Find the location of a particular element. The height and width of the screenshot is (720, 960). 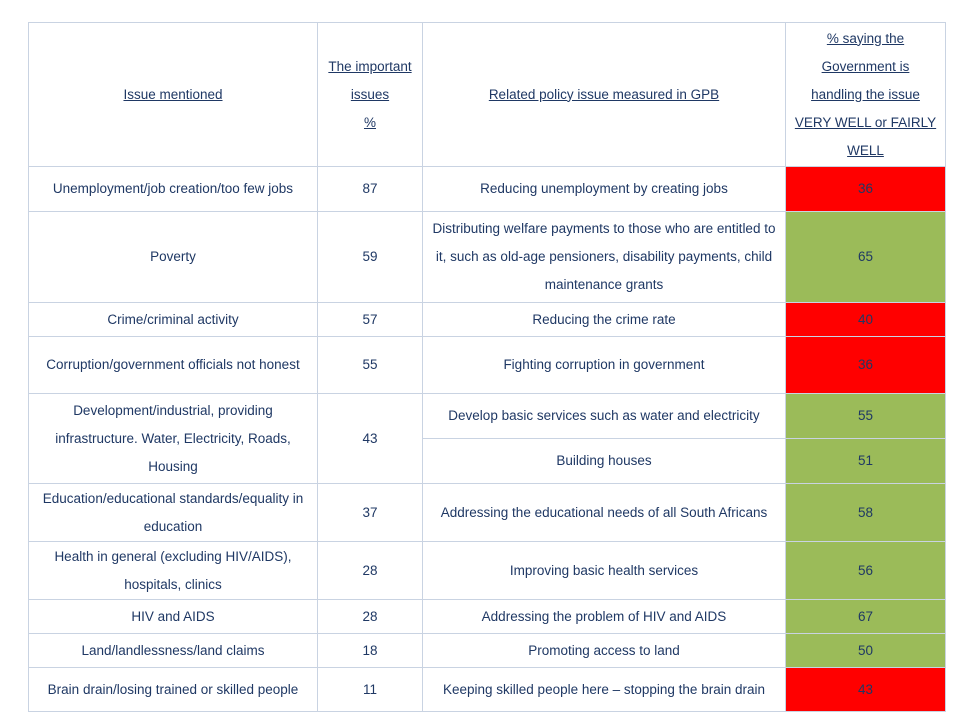

header-important: The important issues % is located at coordinates (370, 94).